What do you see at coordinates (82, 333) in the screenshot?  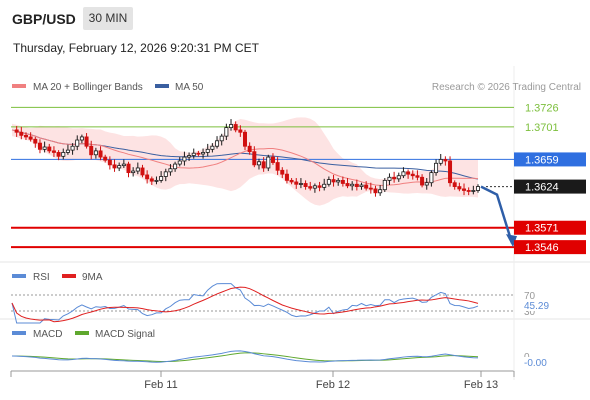 I see `macd-signal-legend-swatch` at bounding box center [82, 333].